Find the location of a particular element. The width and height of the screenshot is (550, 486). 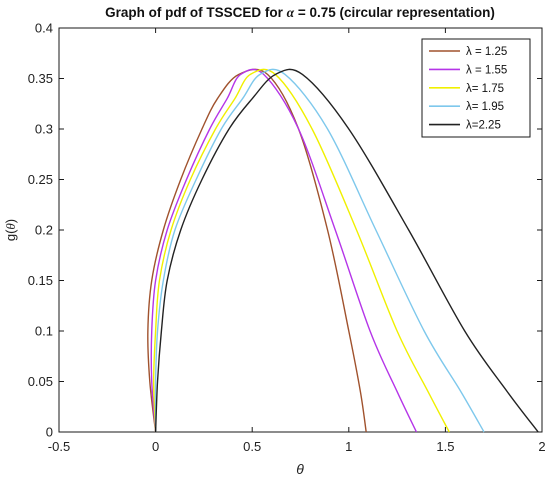

y-tick-label: 0.4 is located at coordinates (44, 28).